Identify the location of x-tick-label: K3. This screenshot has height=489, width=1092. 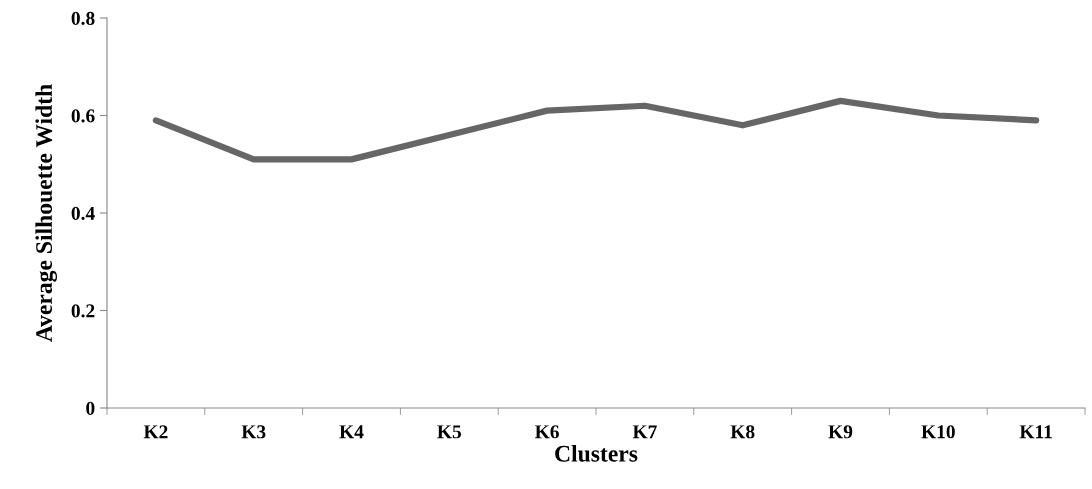
(253, 432).